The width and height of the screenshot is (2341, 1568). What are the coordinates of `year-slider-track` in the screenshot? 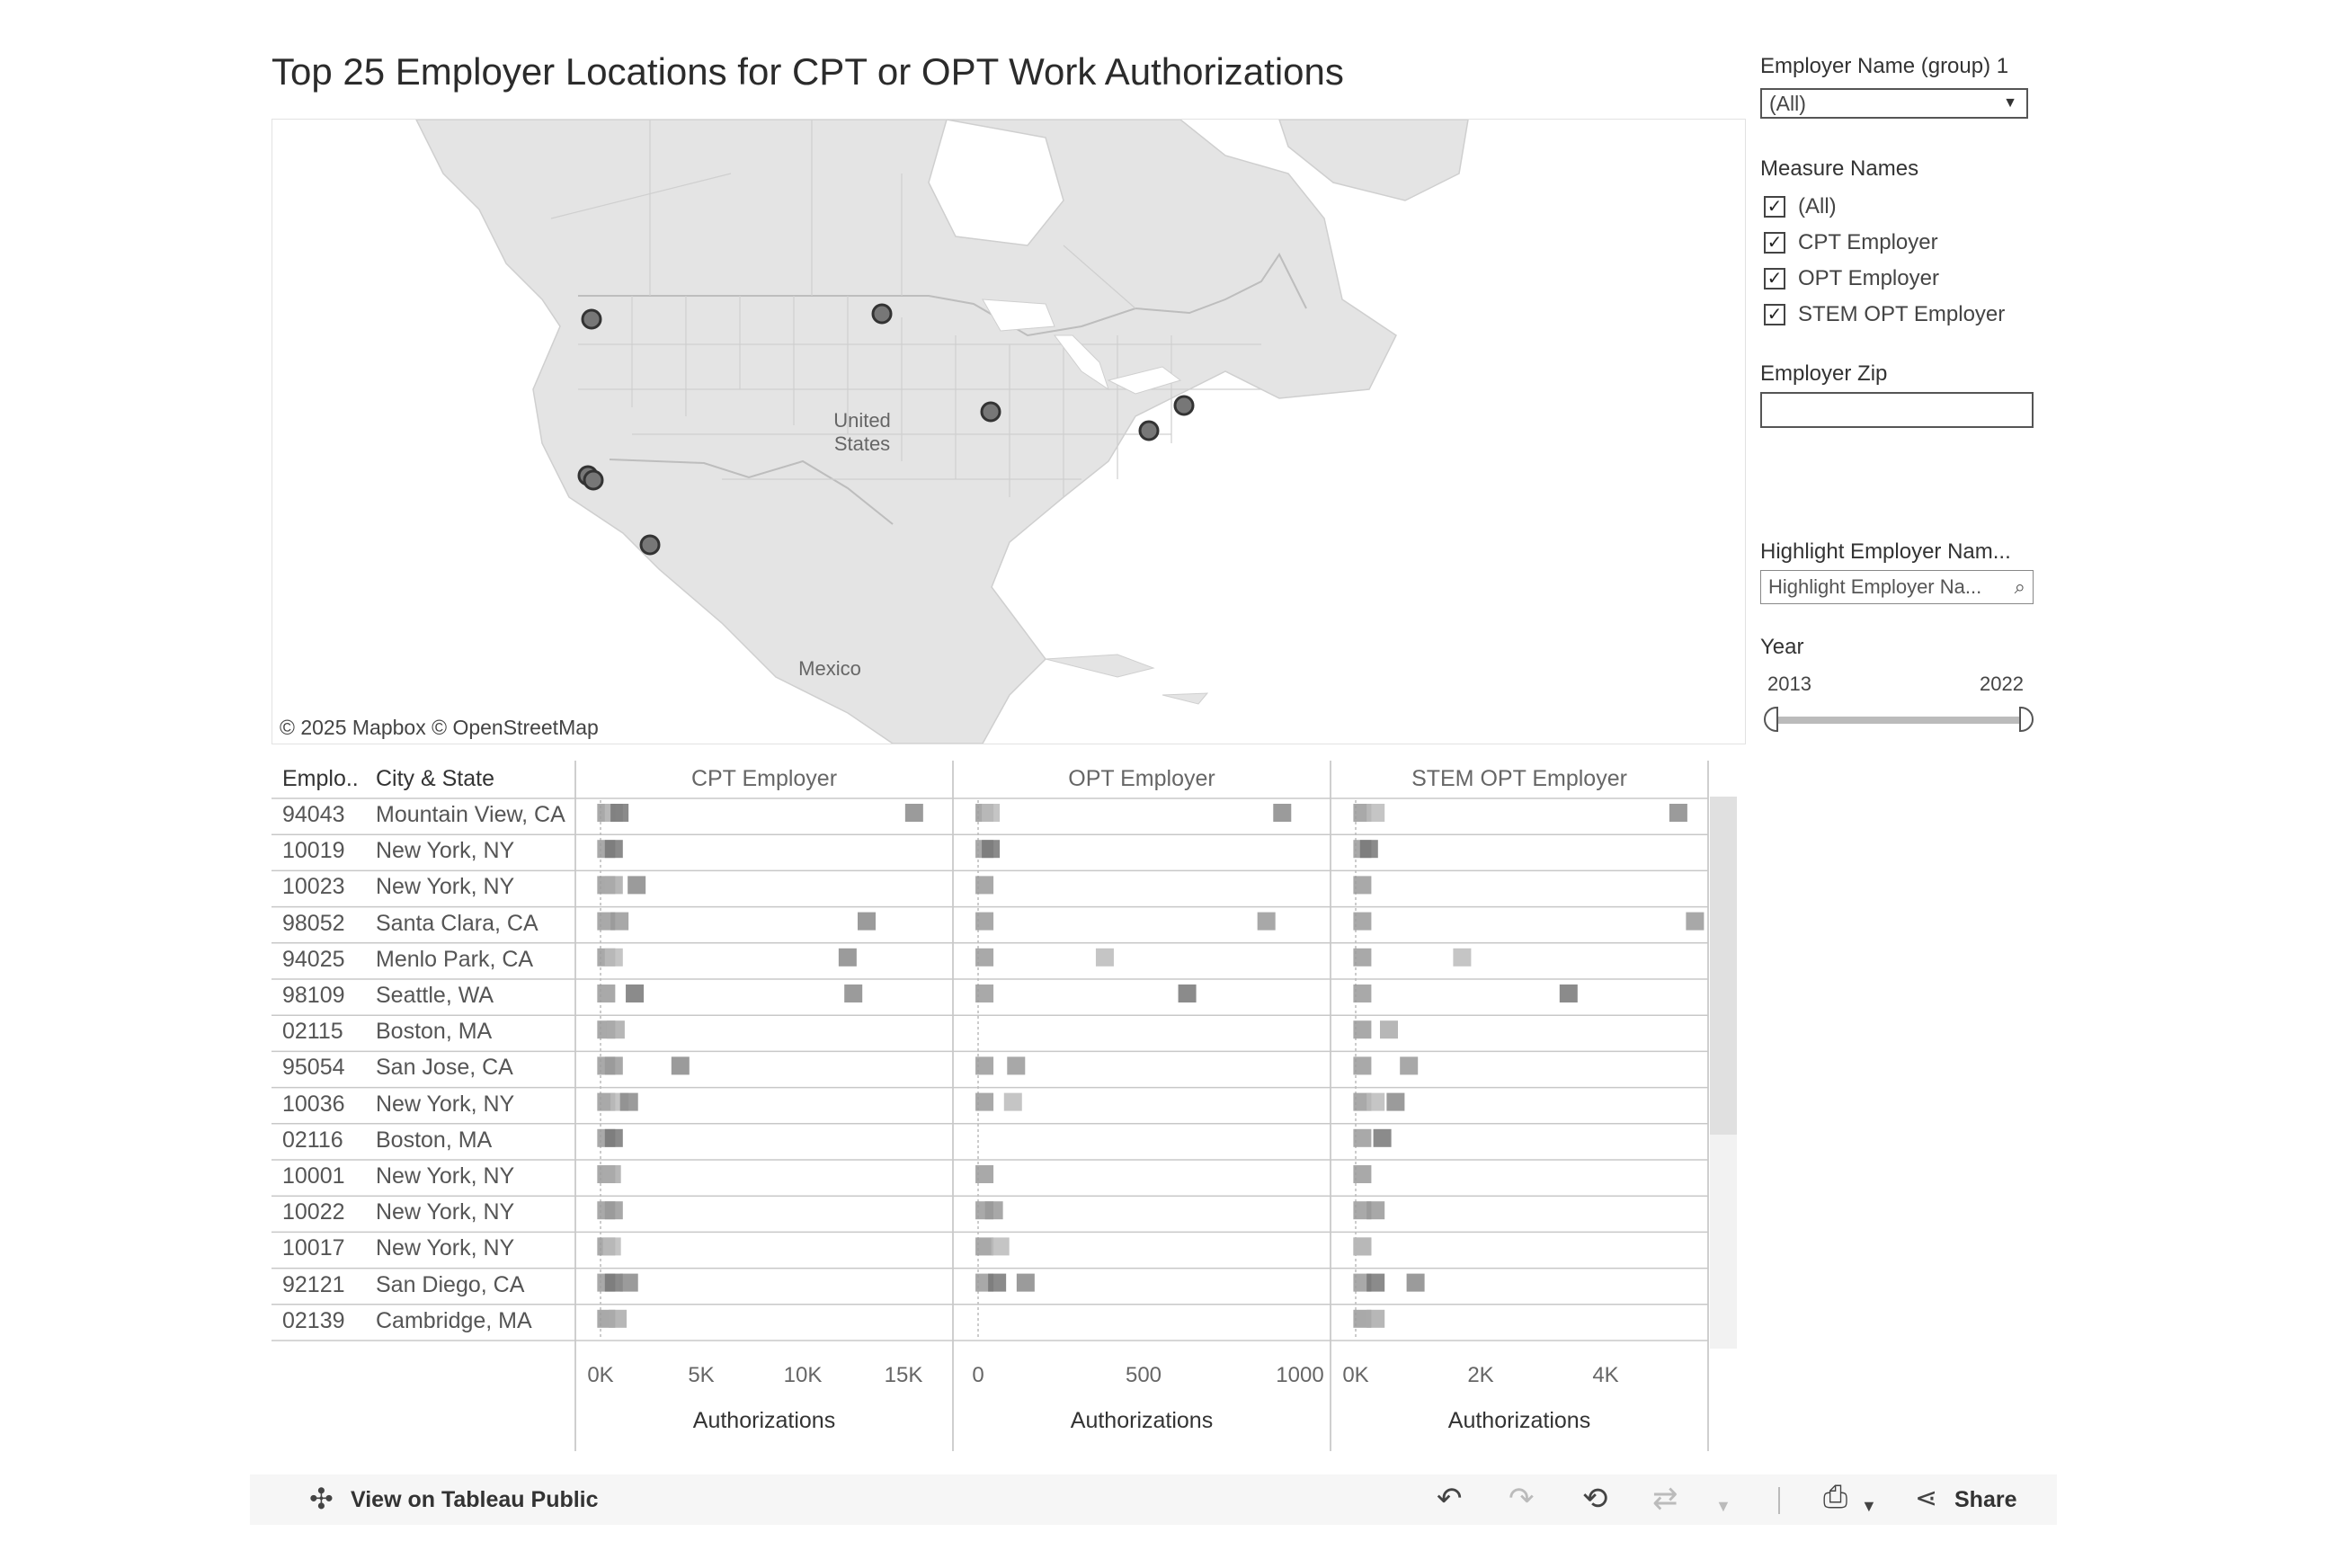 It's located at (1899, 720).